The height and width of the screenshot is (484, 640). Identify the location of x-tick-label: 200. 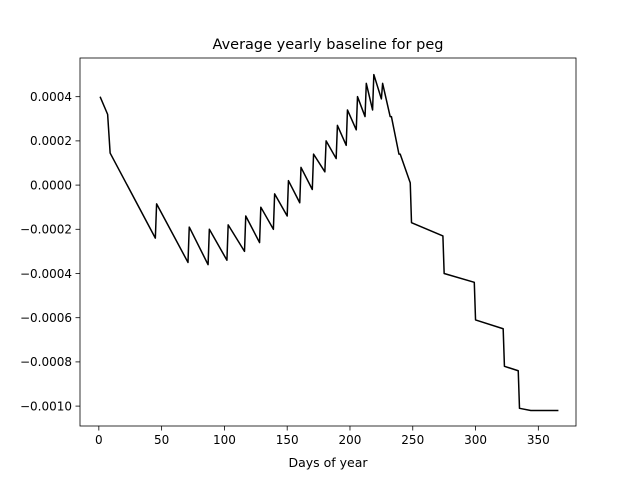
(350, 440).